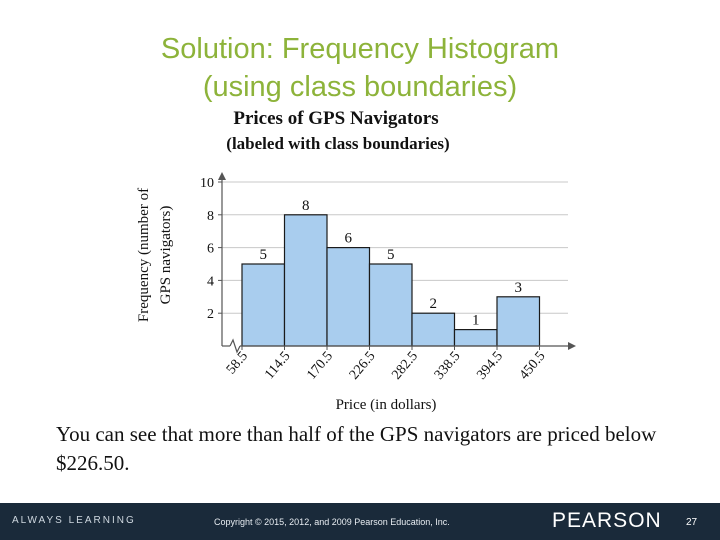 Image resolution: width=720 pixels, height=540 pixels. I want to click on footer-tagline: ALWAYS LEARNING, so click(74, 520).